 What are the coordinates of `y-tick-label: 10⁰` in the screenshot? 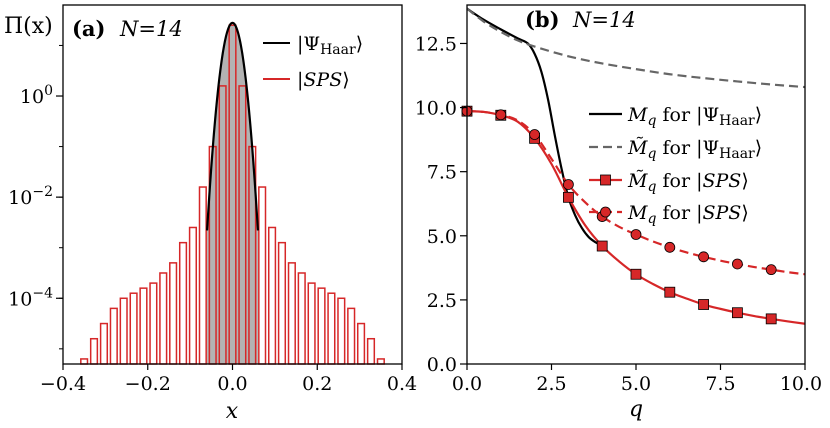 It's located at (36, 95).